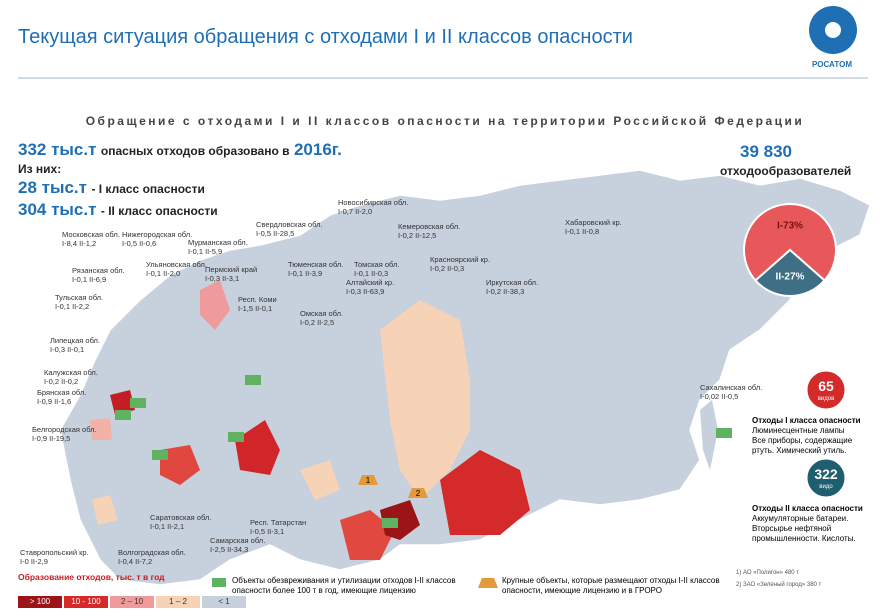 The width and height of the screenshot is (890, 616). I want to click on region-name: Респ. Татарстан, so click(278, 522).